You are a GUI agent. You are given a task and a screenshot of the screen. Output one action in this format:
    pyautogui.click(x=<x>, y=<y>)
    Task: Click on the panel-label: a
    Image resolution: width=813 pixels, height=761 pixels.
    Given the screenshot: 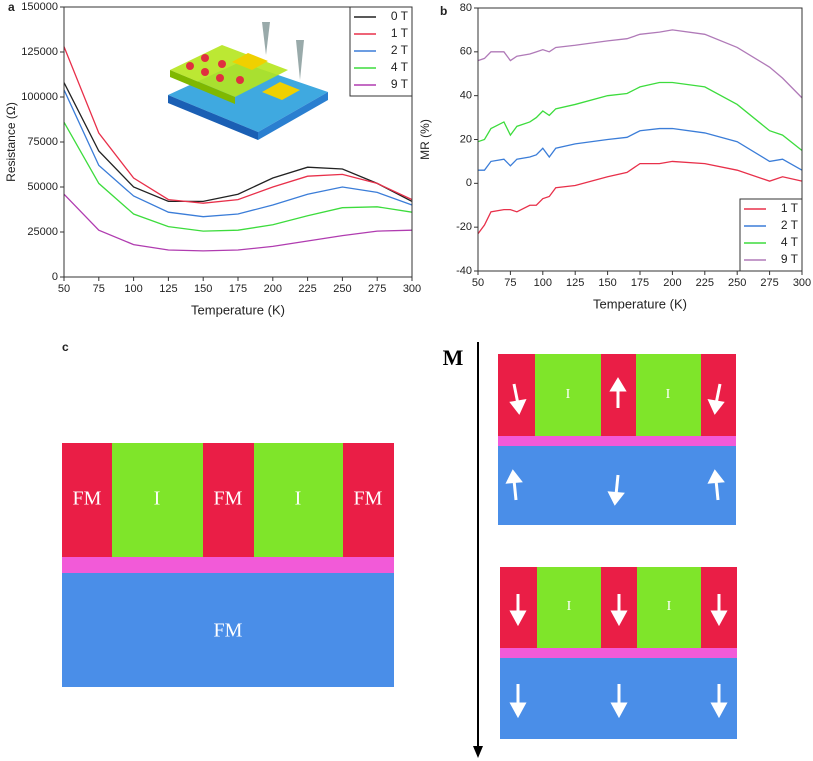 What is the action you would take?
    pyautogui.click(x=11, y=7)
    